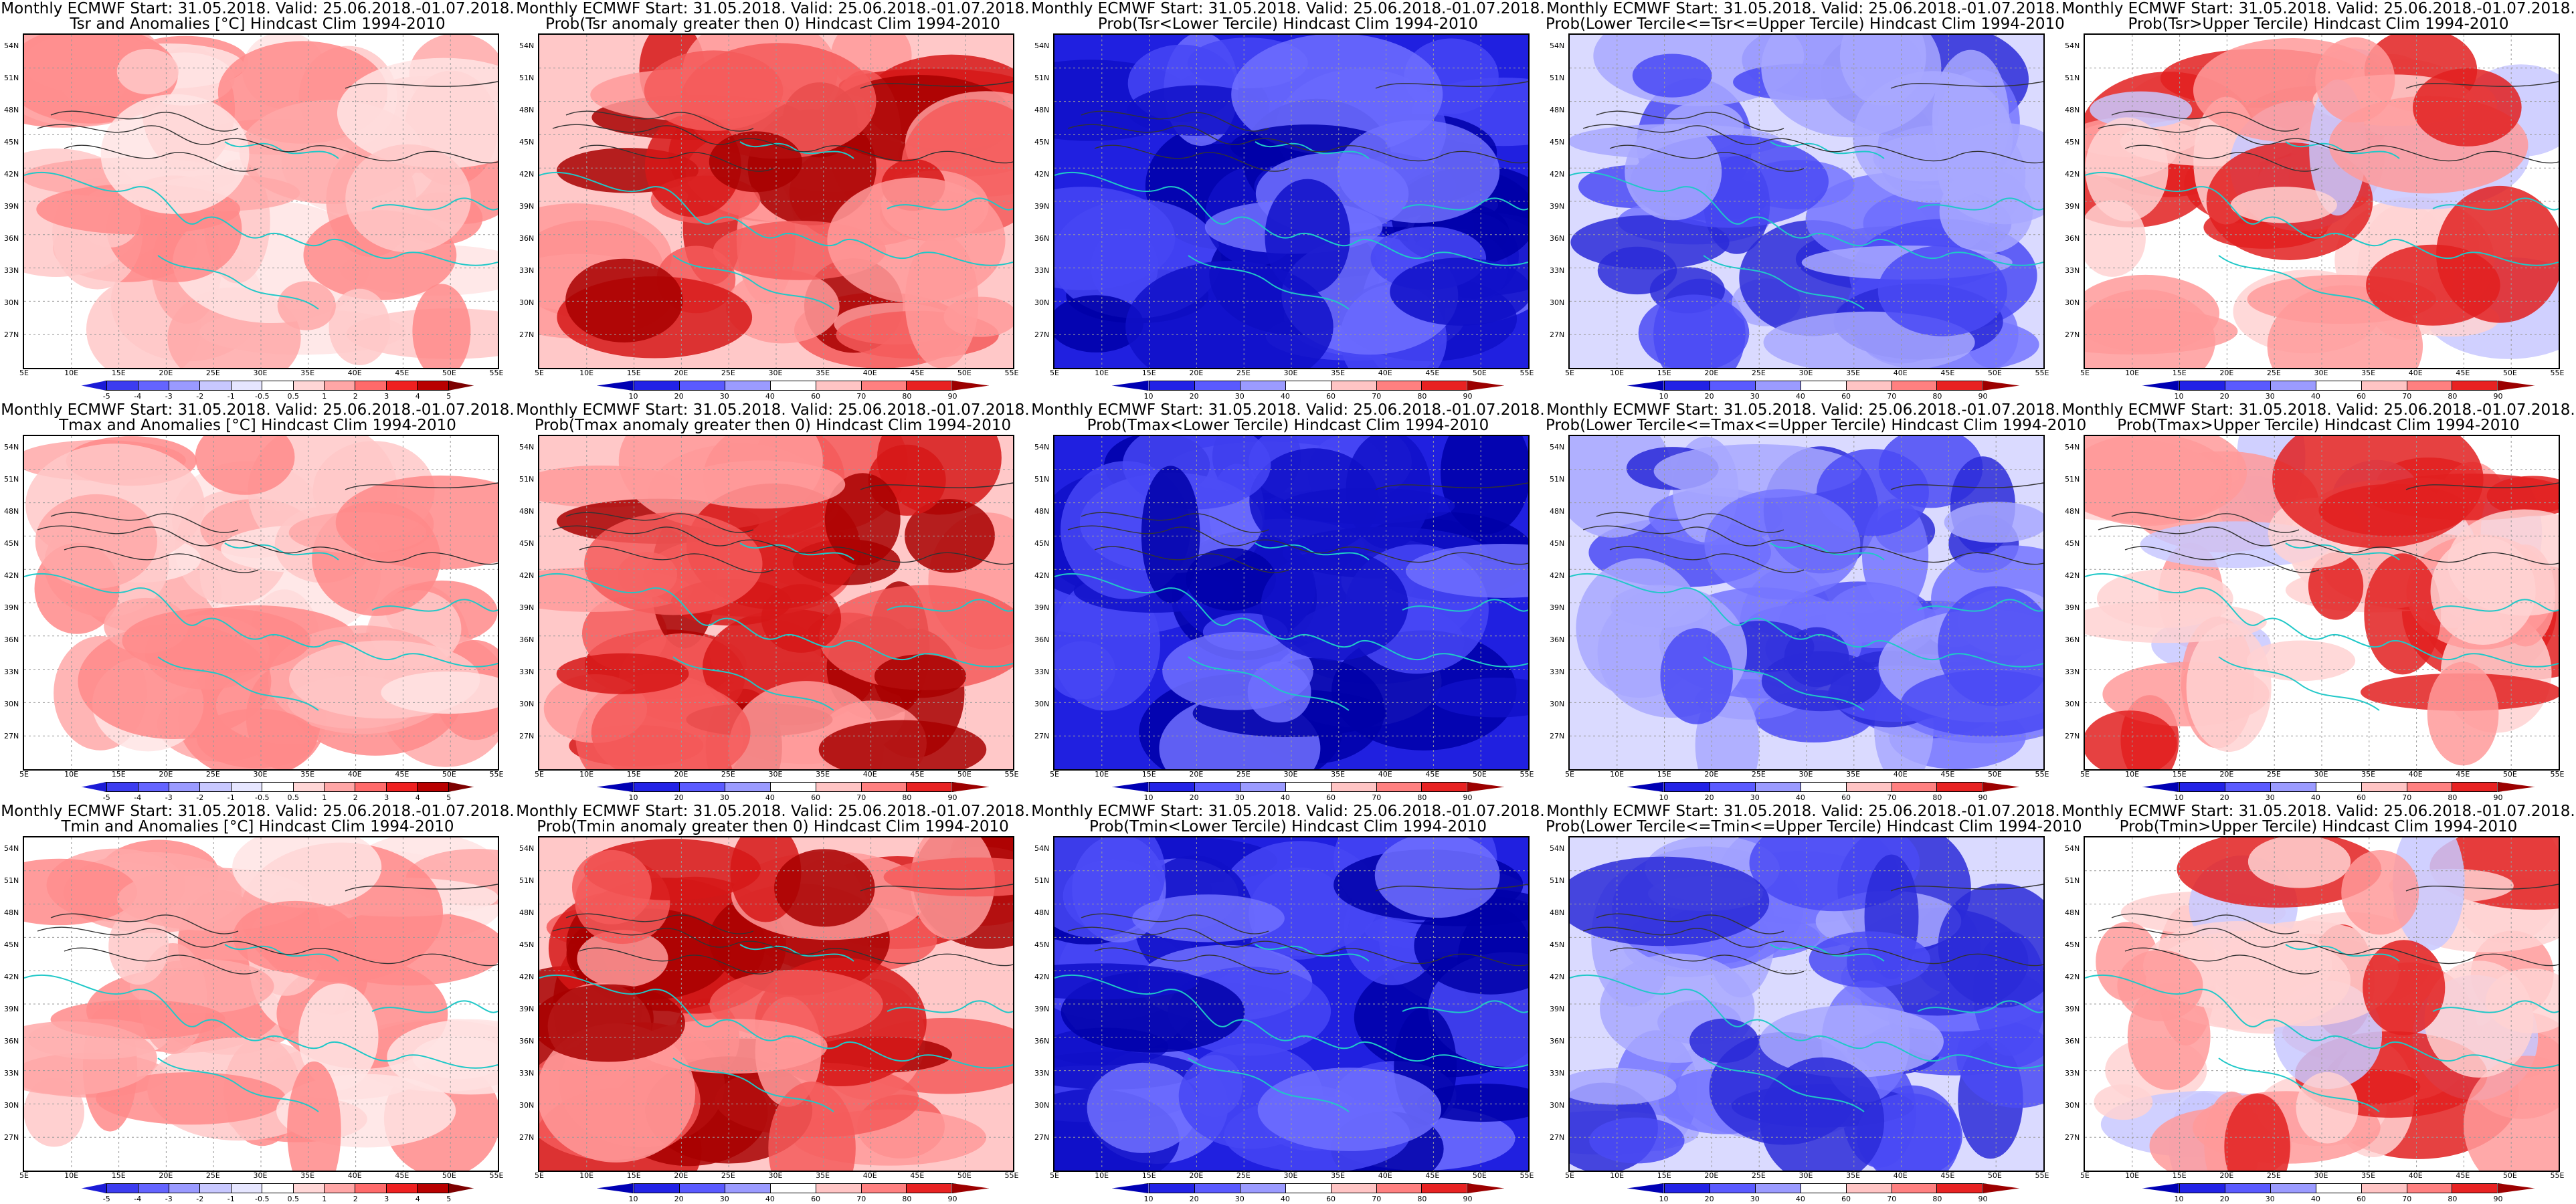 This screenshot has height=1204, width=2576. Describe the element at coordinates (324, 396) in the screenshot. I see `colorbar-tick-label: 1` at that location.